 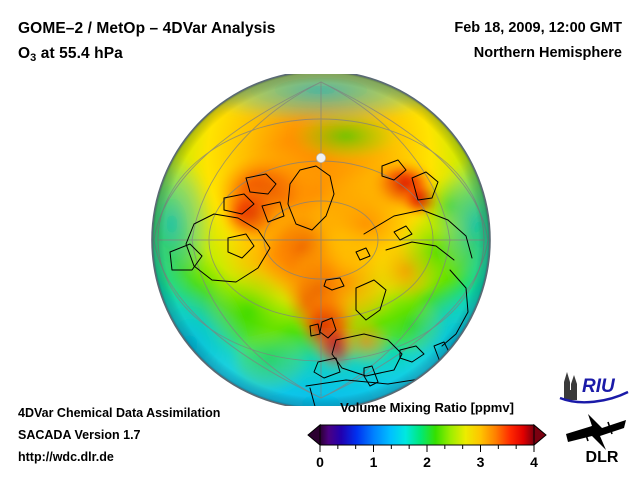 What do you see at coordinates (66, 457) in the screenshot?
I see `footer-line-3: http://wdc.dlr.de` at bounding box center [66, 457].